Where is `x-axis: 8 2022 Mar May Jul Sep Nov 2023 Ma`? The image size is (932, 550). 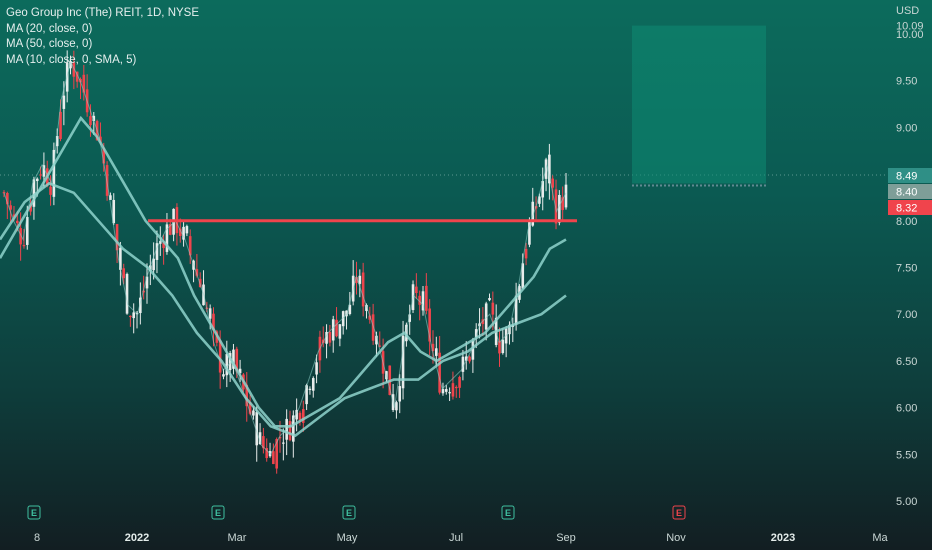
x-axis: 8 2022 Mar May Jul Sep Nov 2023 Ma is located at coordinates (461, 538).